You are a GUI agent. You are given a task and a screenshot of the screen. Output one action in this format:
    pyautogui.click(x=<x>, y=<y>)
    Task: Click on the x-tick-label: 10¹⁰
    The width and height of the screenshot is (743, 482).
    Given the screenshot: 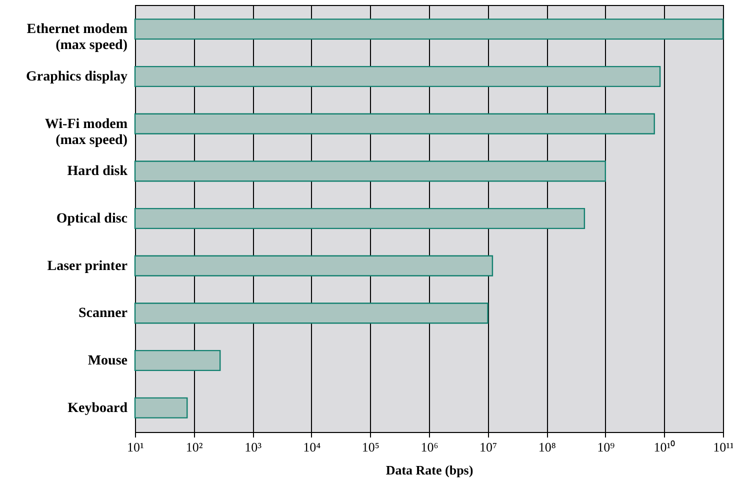 What is the action you would take?
    pyautogui.click(x=665, y=447)
    